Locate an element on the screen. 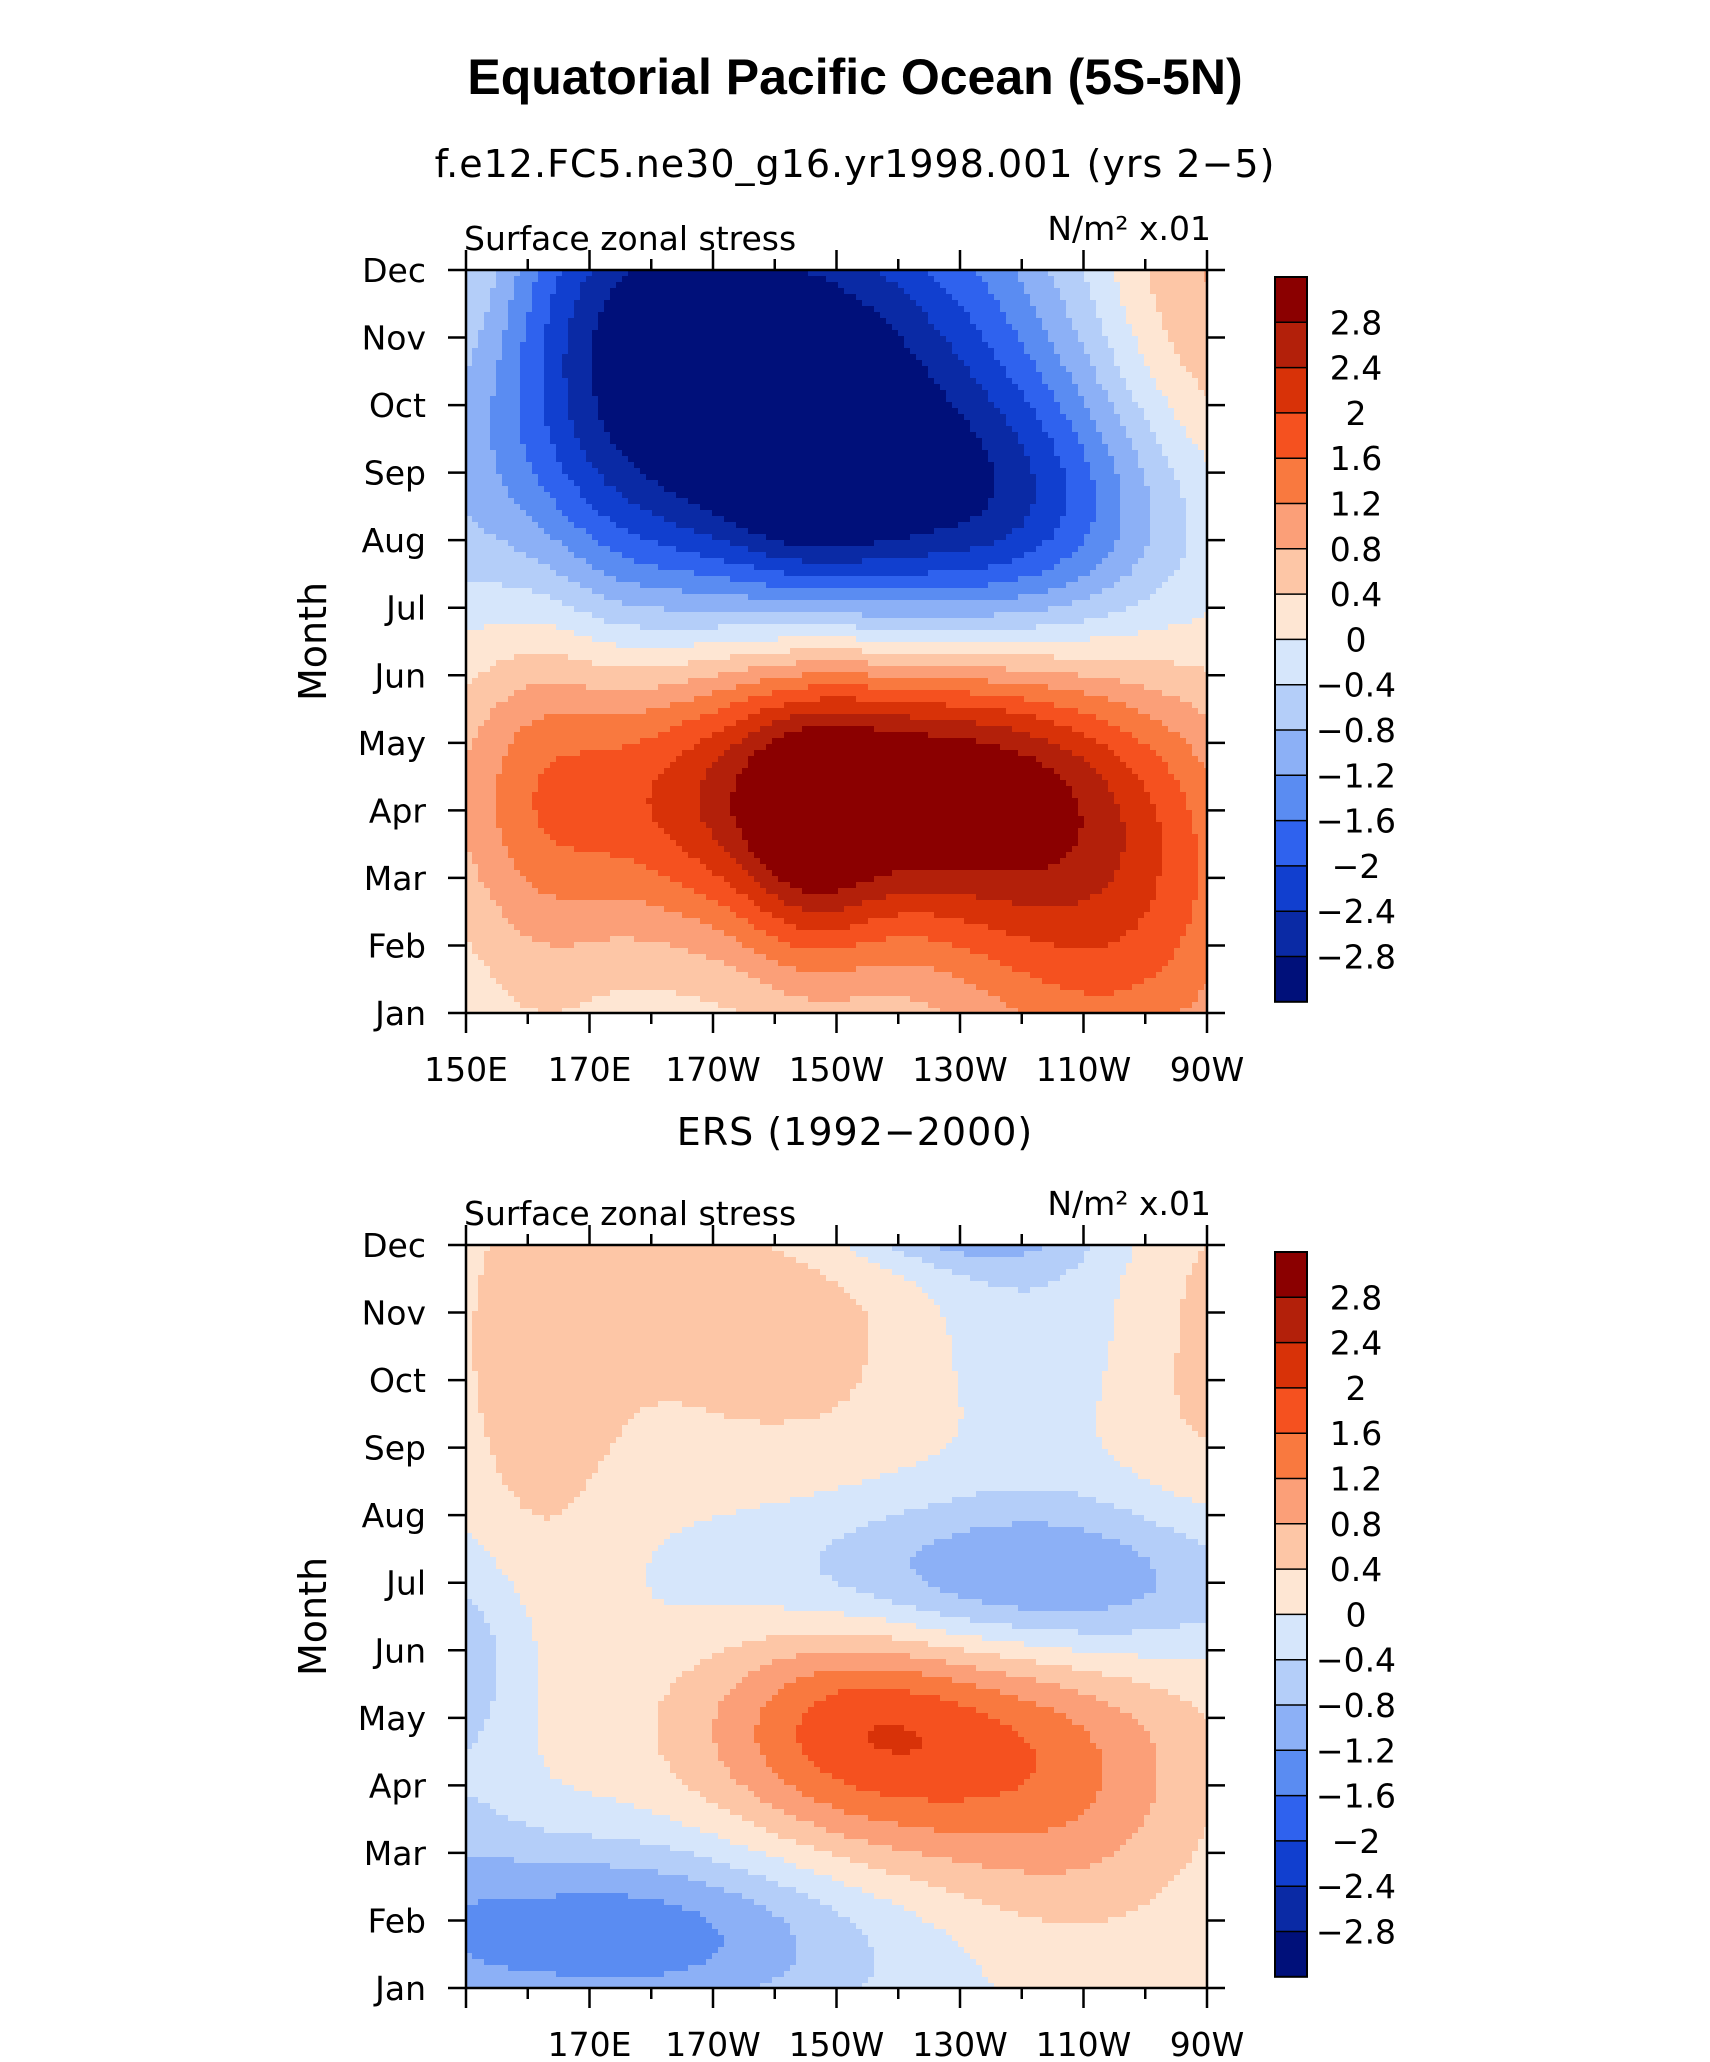 The image size is (1710, 2062). y-tick-label: Mar is located at coordinates (395, 1853).